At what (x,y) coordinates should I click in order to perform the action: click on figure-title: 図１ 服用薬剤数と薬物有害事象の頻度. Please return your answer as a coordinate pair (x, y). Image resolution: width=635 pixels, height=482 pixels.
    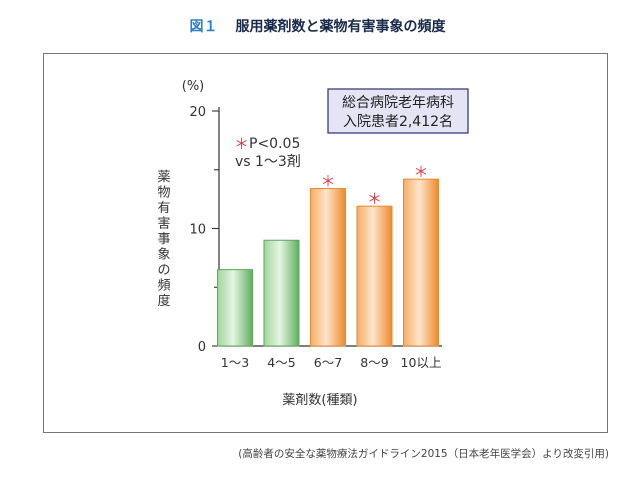
    Looking at the image, I should click on (317, 26).